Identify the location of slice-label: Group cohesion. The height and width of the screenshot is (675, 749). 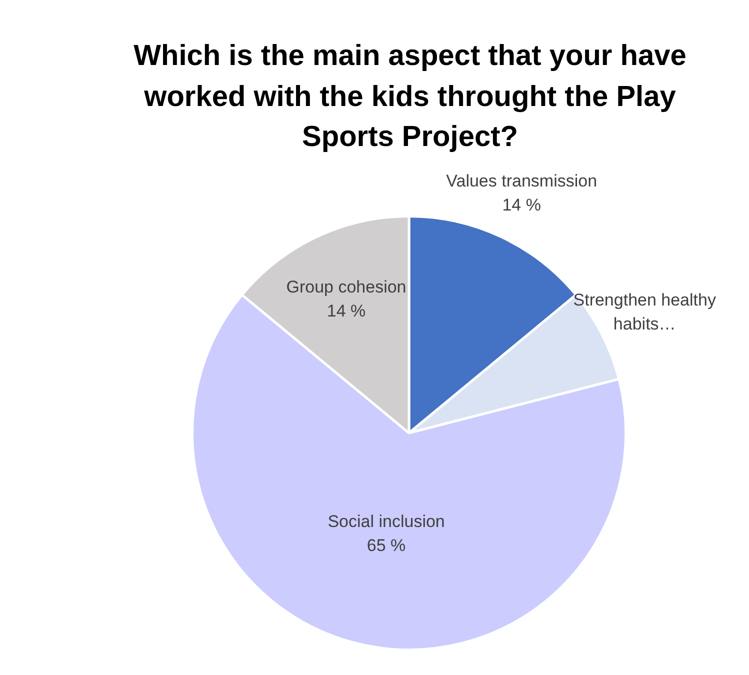
(346, 286).